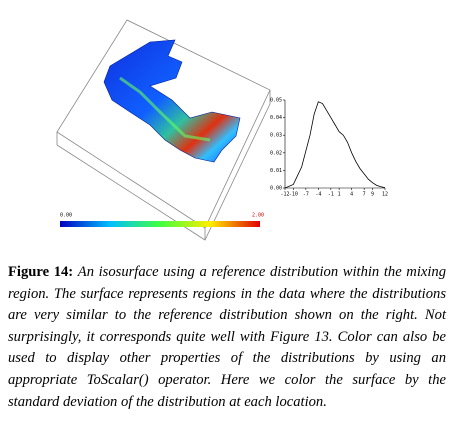  What do you see at coordinates (335, 145) in the screenshot?
I see `curve` at bounding box center [335, 145].